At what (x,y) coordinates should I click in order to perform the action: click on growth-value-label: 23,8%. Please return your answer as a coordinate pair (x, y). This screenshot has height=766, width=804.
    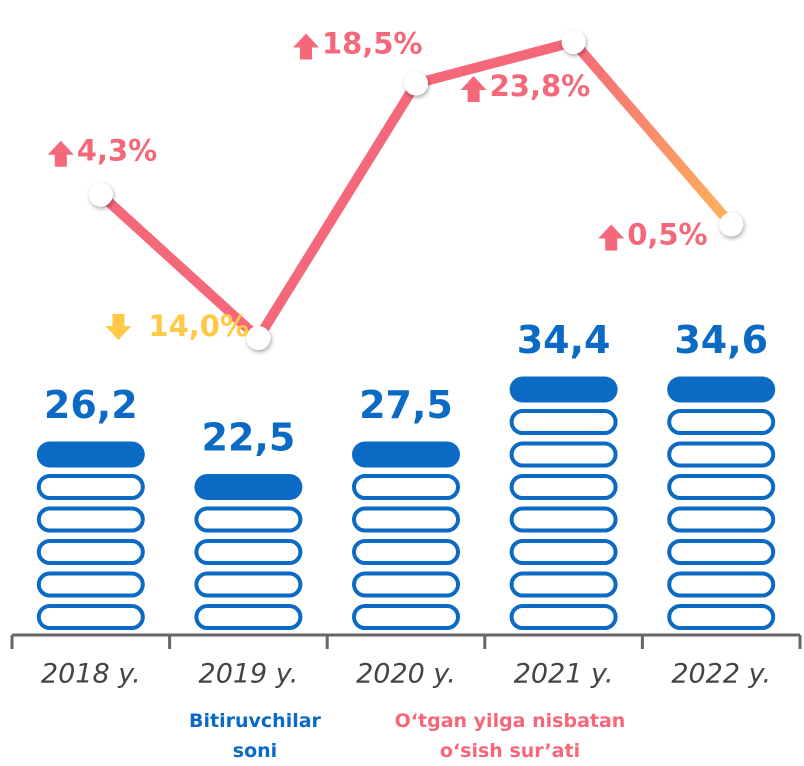
    Looking at the image, I should click on (540, 86).